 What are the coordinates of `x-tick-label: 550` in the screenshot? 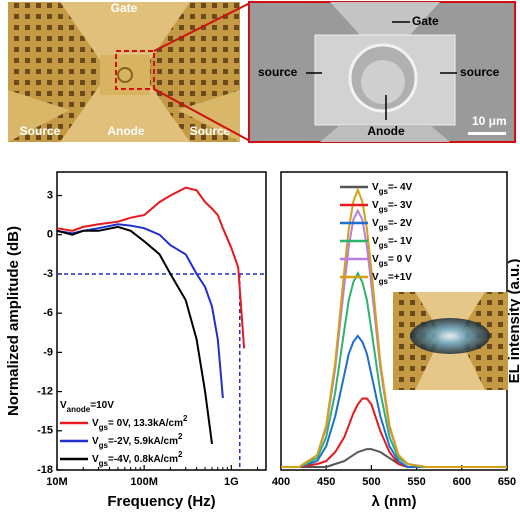 It's located at (416, 482).